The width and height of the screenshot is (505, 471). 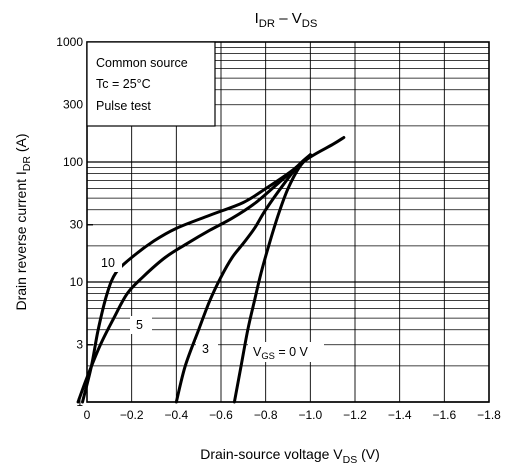 What do you see at coordinates (281, 353) in the screenshot?
I see `curve-label-vgs-0: VGS = 0 V` at bounding box center [281, 353].